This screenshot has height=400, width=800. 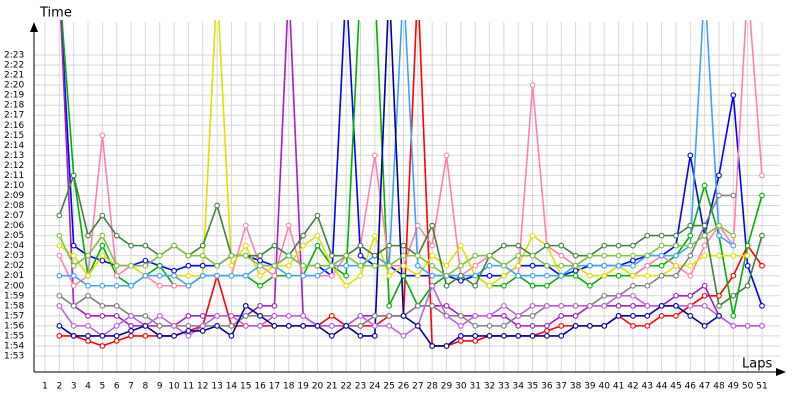 I want to click on x-tick-label: 36, so click(x=547, y=387).